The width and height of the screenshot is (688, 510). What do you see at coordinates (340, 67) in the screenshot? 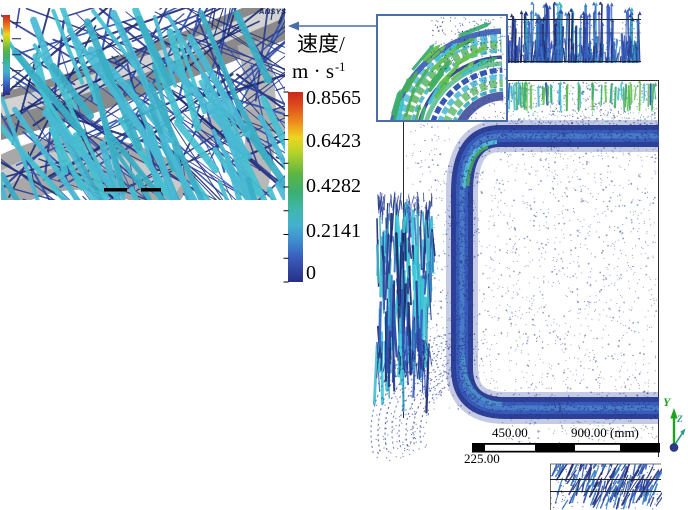
I see `legend-unit-exponent: -1` at bounding box center [340, 67].